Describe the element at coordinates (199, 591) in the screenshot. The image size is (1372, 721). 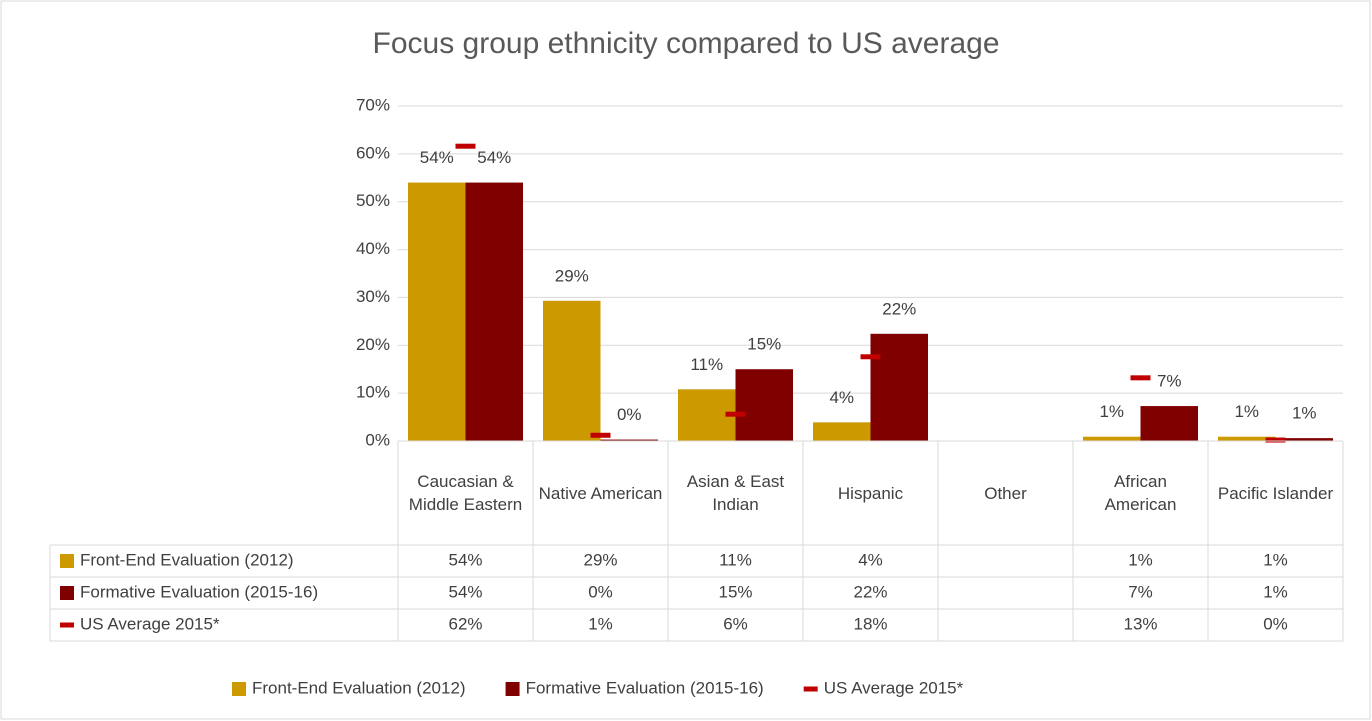
I see `table-row-label: Formative Evaluation (2015-16)` at that location.